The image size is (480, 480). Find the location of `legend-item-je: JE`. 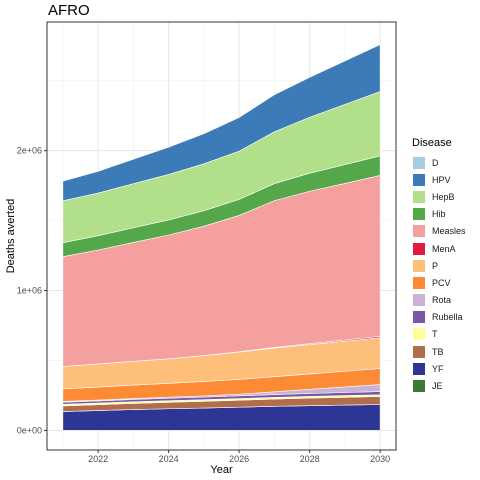

legend-item-je: JE is located at coordinates (439, 385).